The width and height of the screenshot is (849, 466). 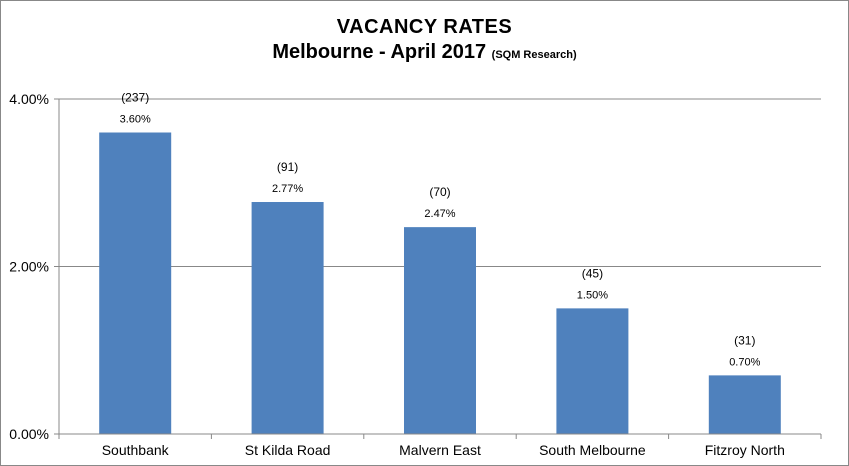 I want to click on x-tick-label: Fitzroy North, so click(x=745, y=450).